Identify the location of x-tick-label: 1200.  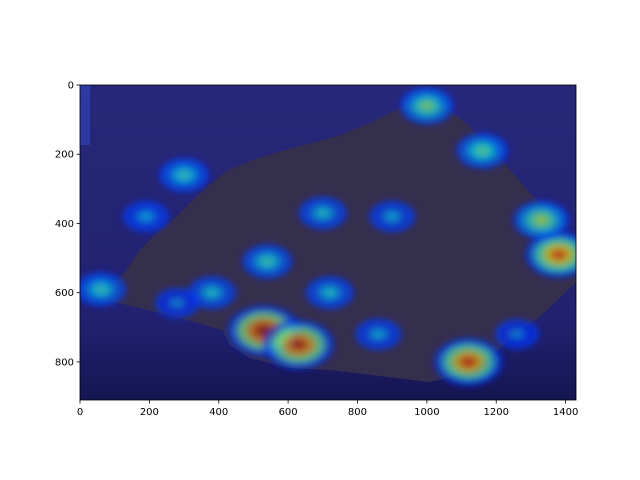
(495, 412).